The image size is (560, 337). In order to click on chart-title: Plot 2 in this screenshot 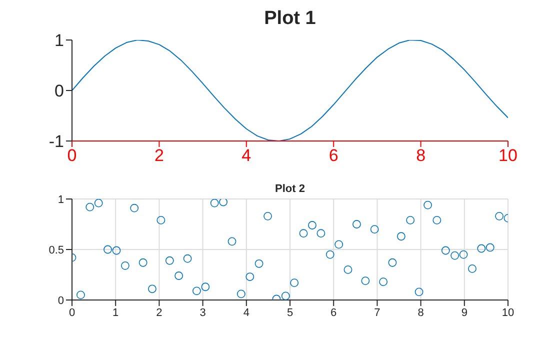, I will do `click(290, 189)`.